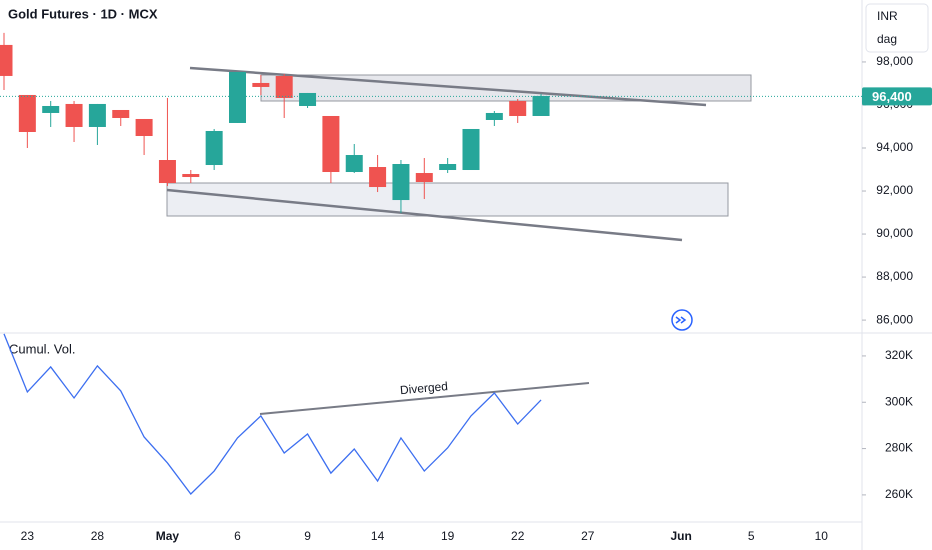 Image resolution: width=932 pixels, height=550 pixels. I want to click on x-tick-label: 14, so click(378, 536).